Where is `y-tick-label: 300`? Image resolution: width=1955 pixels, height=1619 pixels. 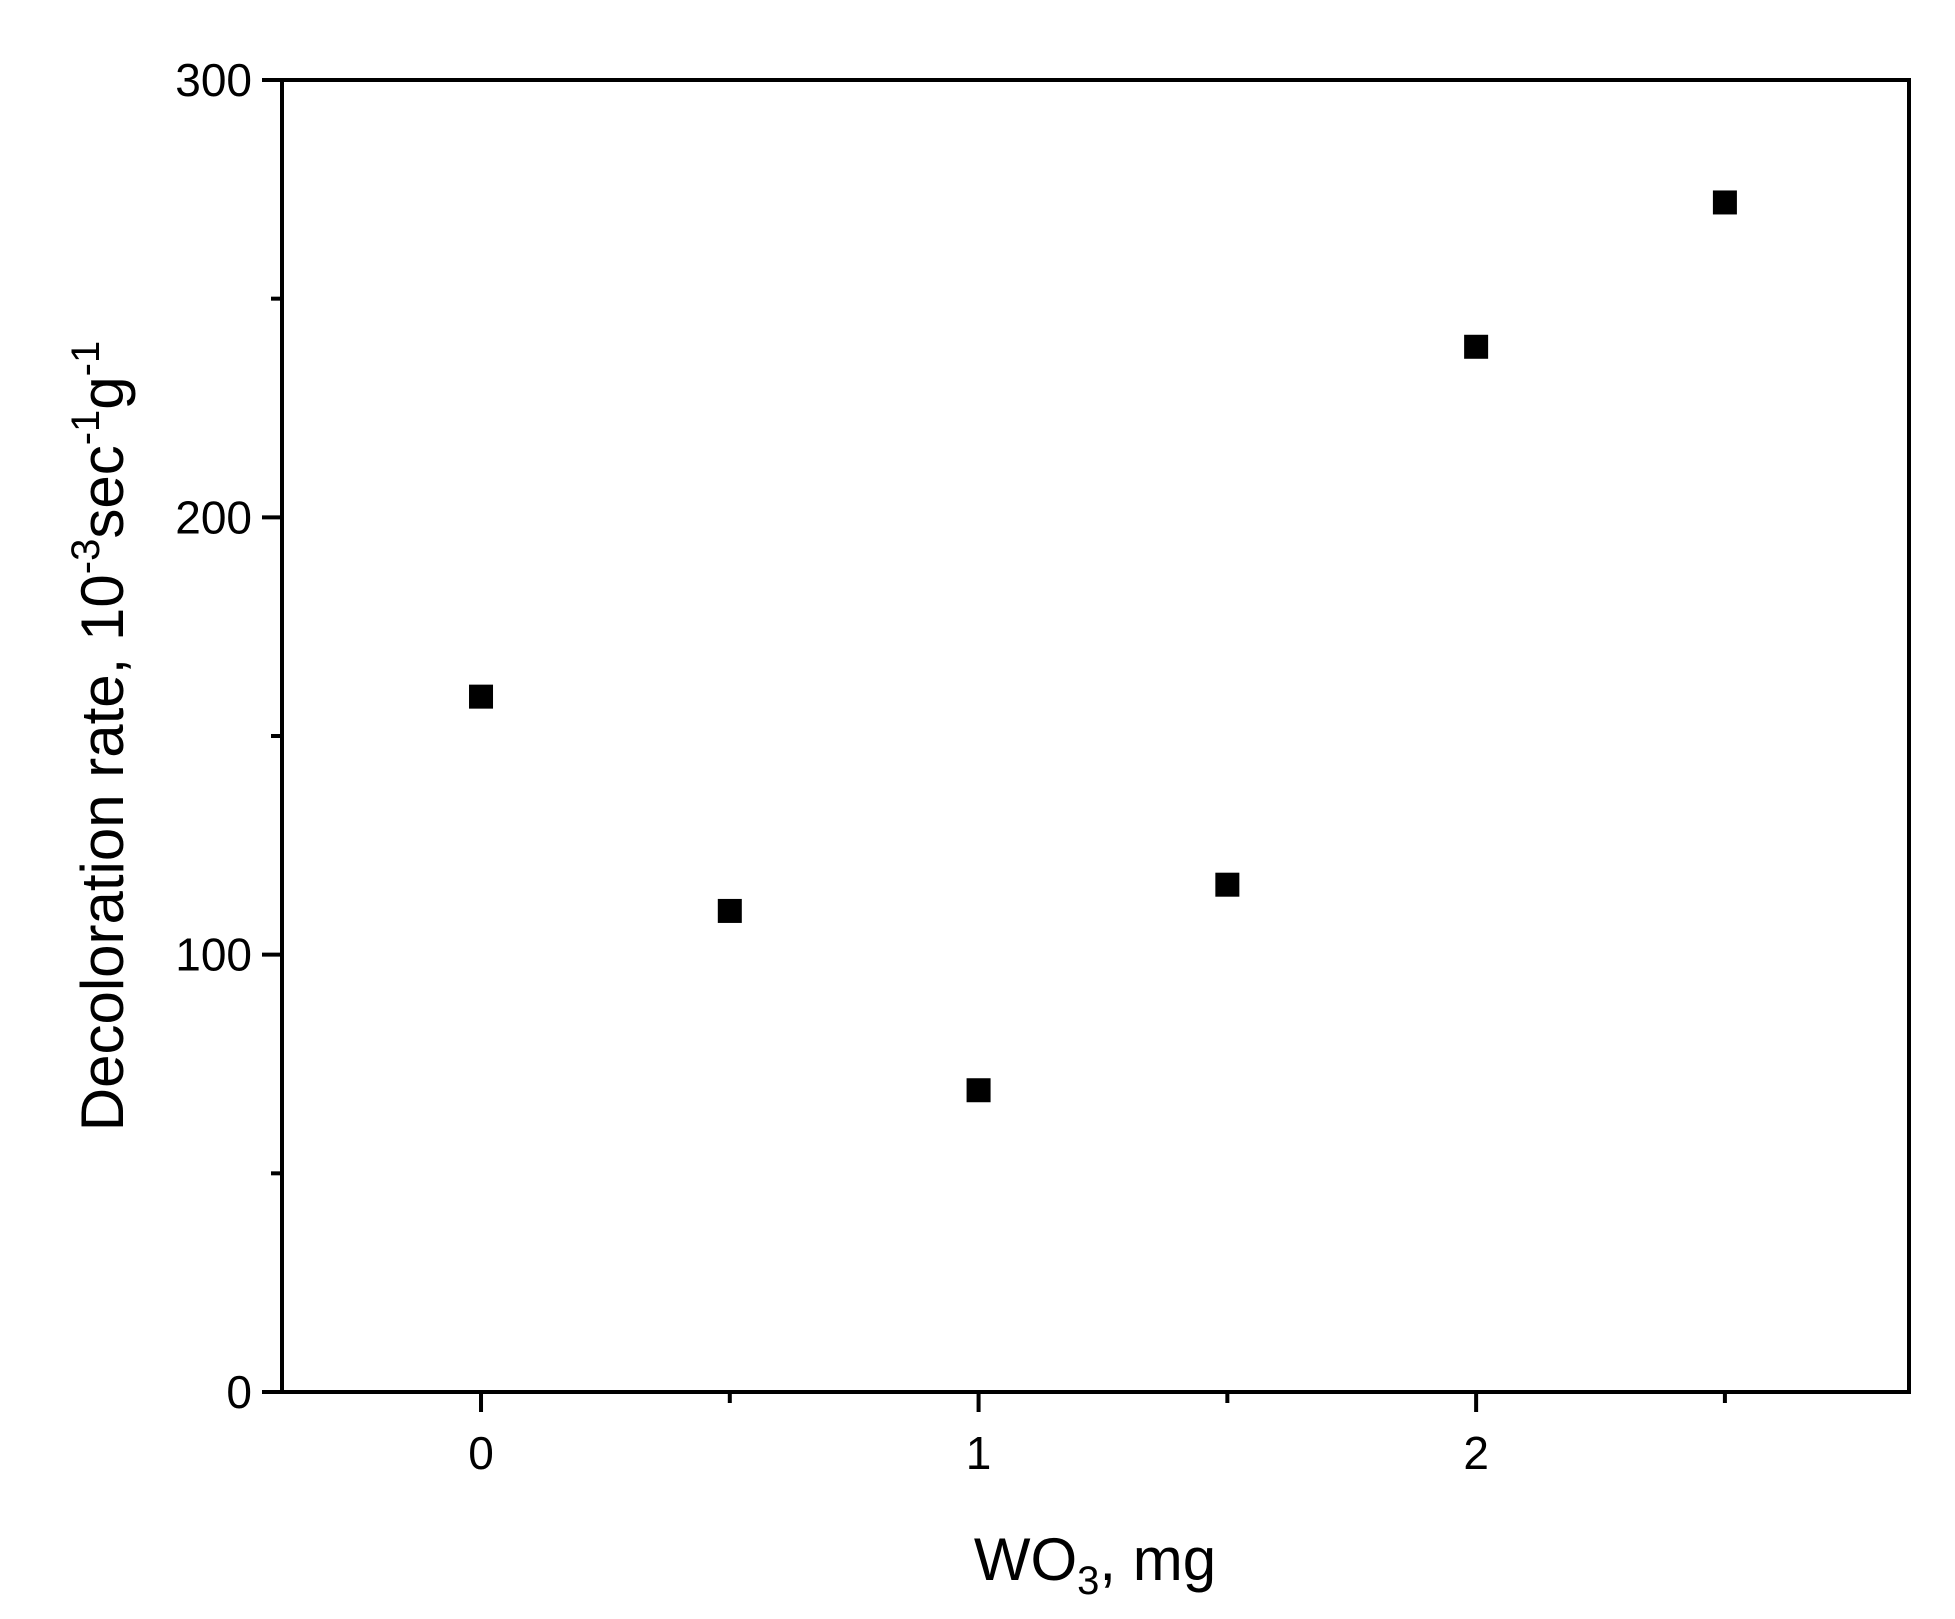 y-tick-label: 300 is located at coordinates (213, 80).